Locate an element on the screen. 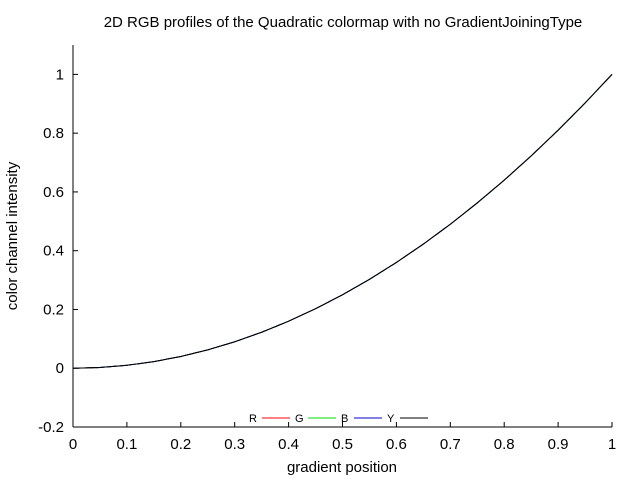  legend-label-r: R is located at coordinates (253, 419).